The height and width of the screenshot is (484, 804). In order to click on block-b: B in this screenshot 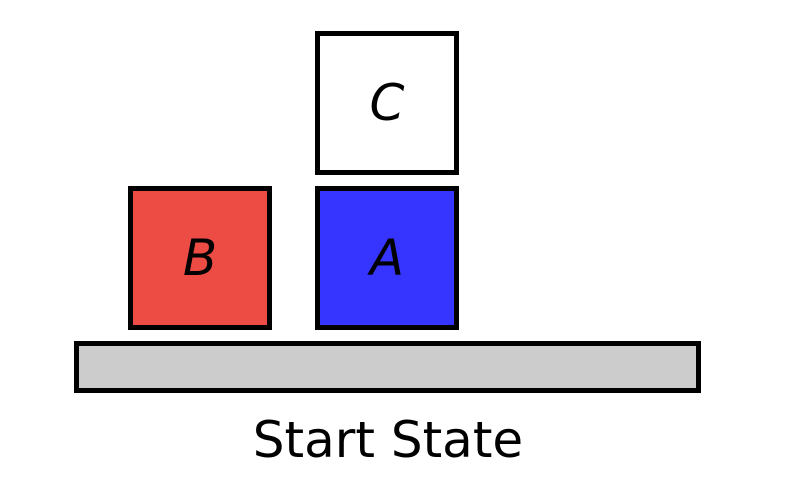, I will do `click(200, 258)`.